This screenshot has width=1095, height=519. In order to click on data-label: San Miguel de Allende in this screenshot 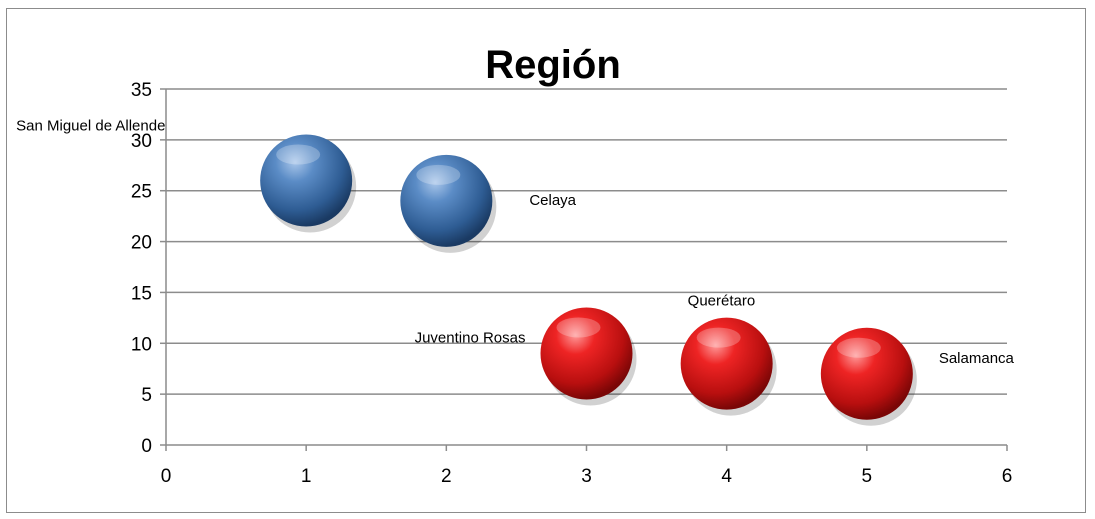, I will do `click(90, 126)`.